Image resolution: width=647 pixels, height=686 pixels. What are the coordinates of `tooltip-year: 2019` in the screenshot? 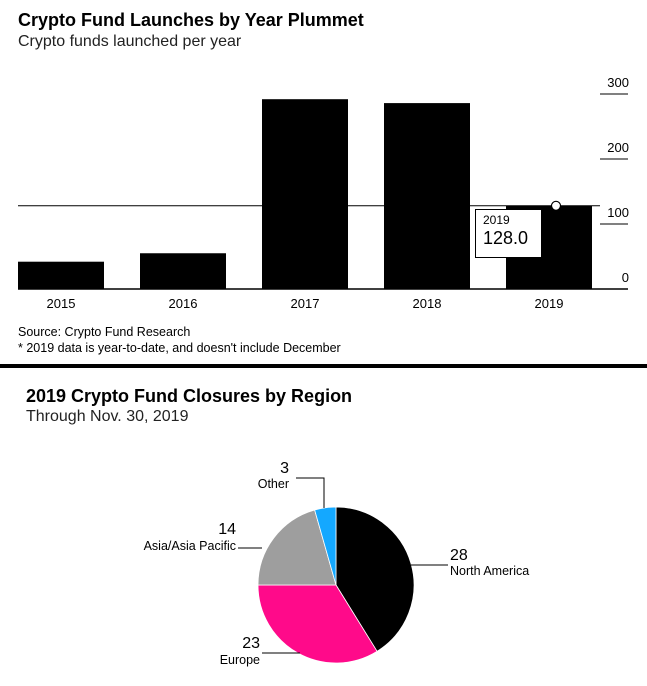 It's located at (496, 220).